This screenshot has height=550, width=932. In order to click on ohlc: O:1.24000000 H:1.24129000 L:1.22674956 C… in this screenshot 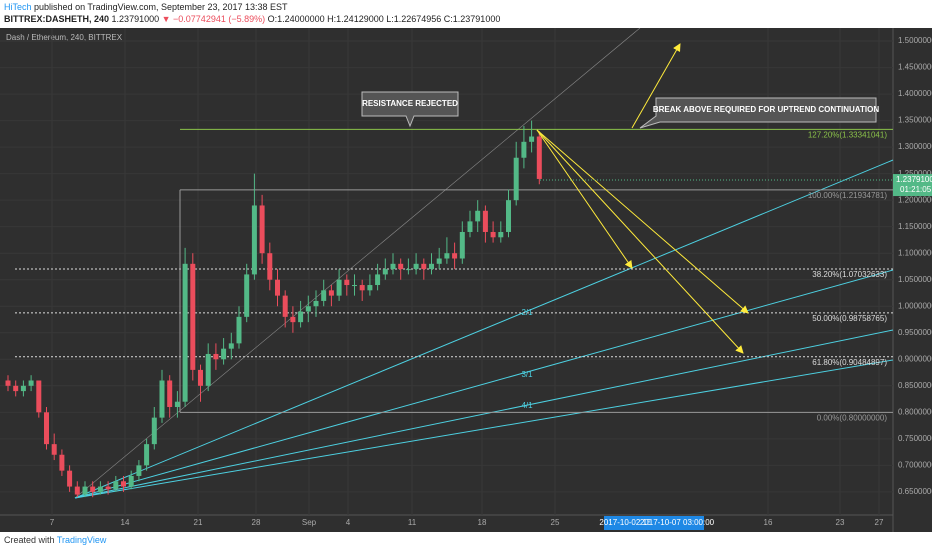, I will do `click(384, 19)`.